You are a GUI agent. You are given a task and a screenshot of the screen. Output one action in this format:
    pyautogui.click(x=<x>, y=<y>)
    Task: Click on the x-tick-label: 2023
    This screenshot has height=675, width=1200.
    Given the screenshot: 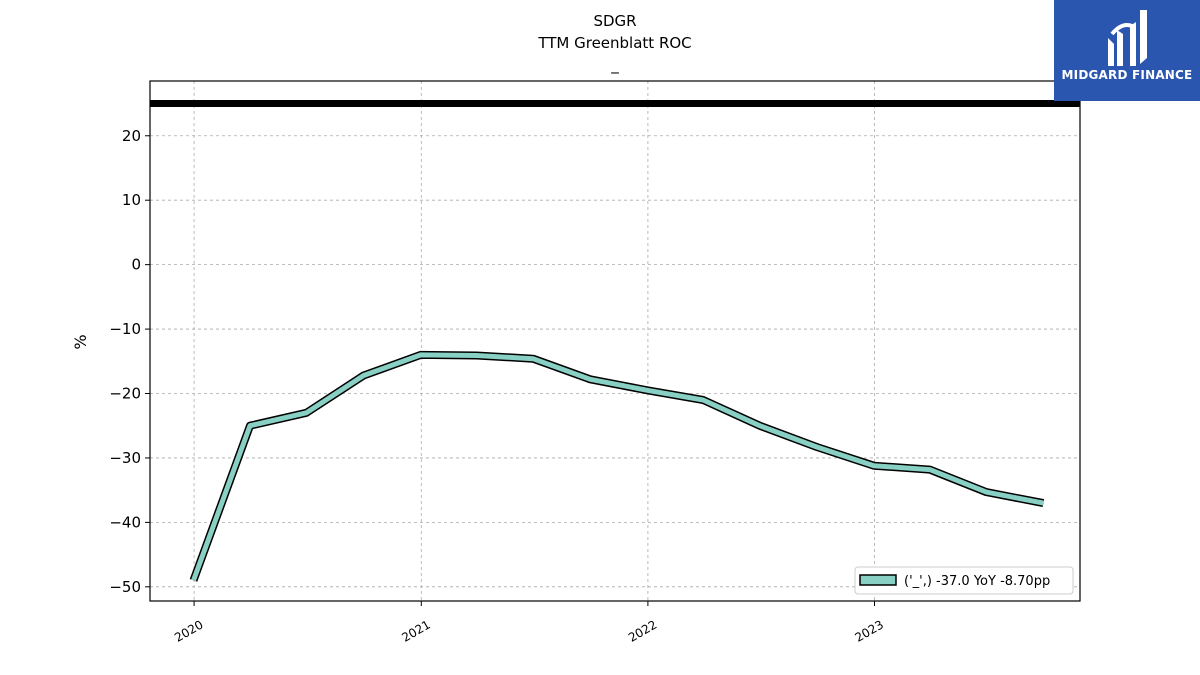 What is the action you would take?
    pyautogui.click(x=869, y=630)
    